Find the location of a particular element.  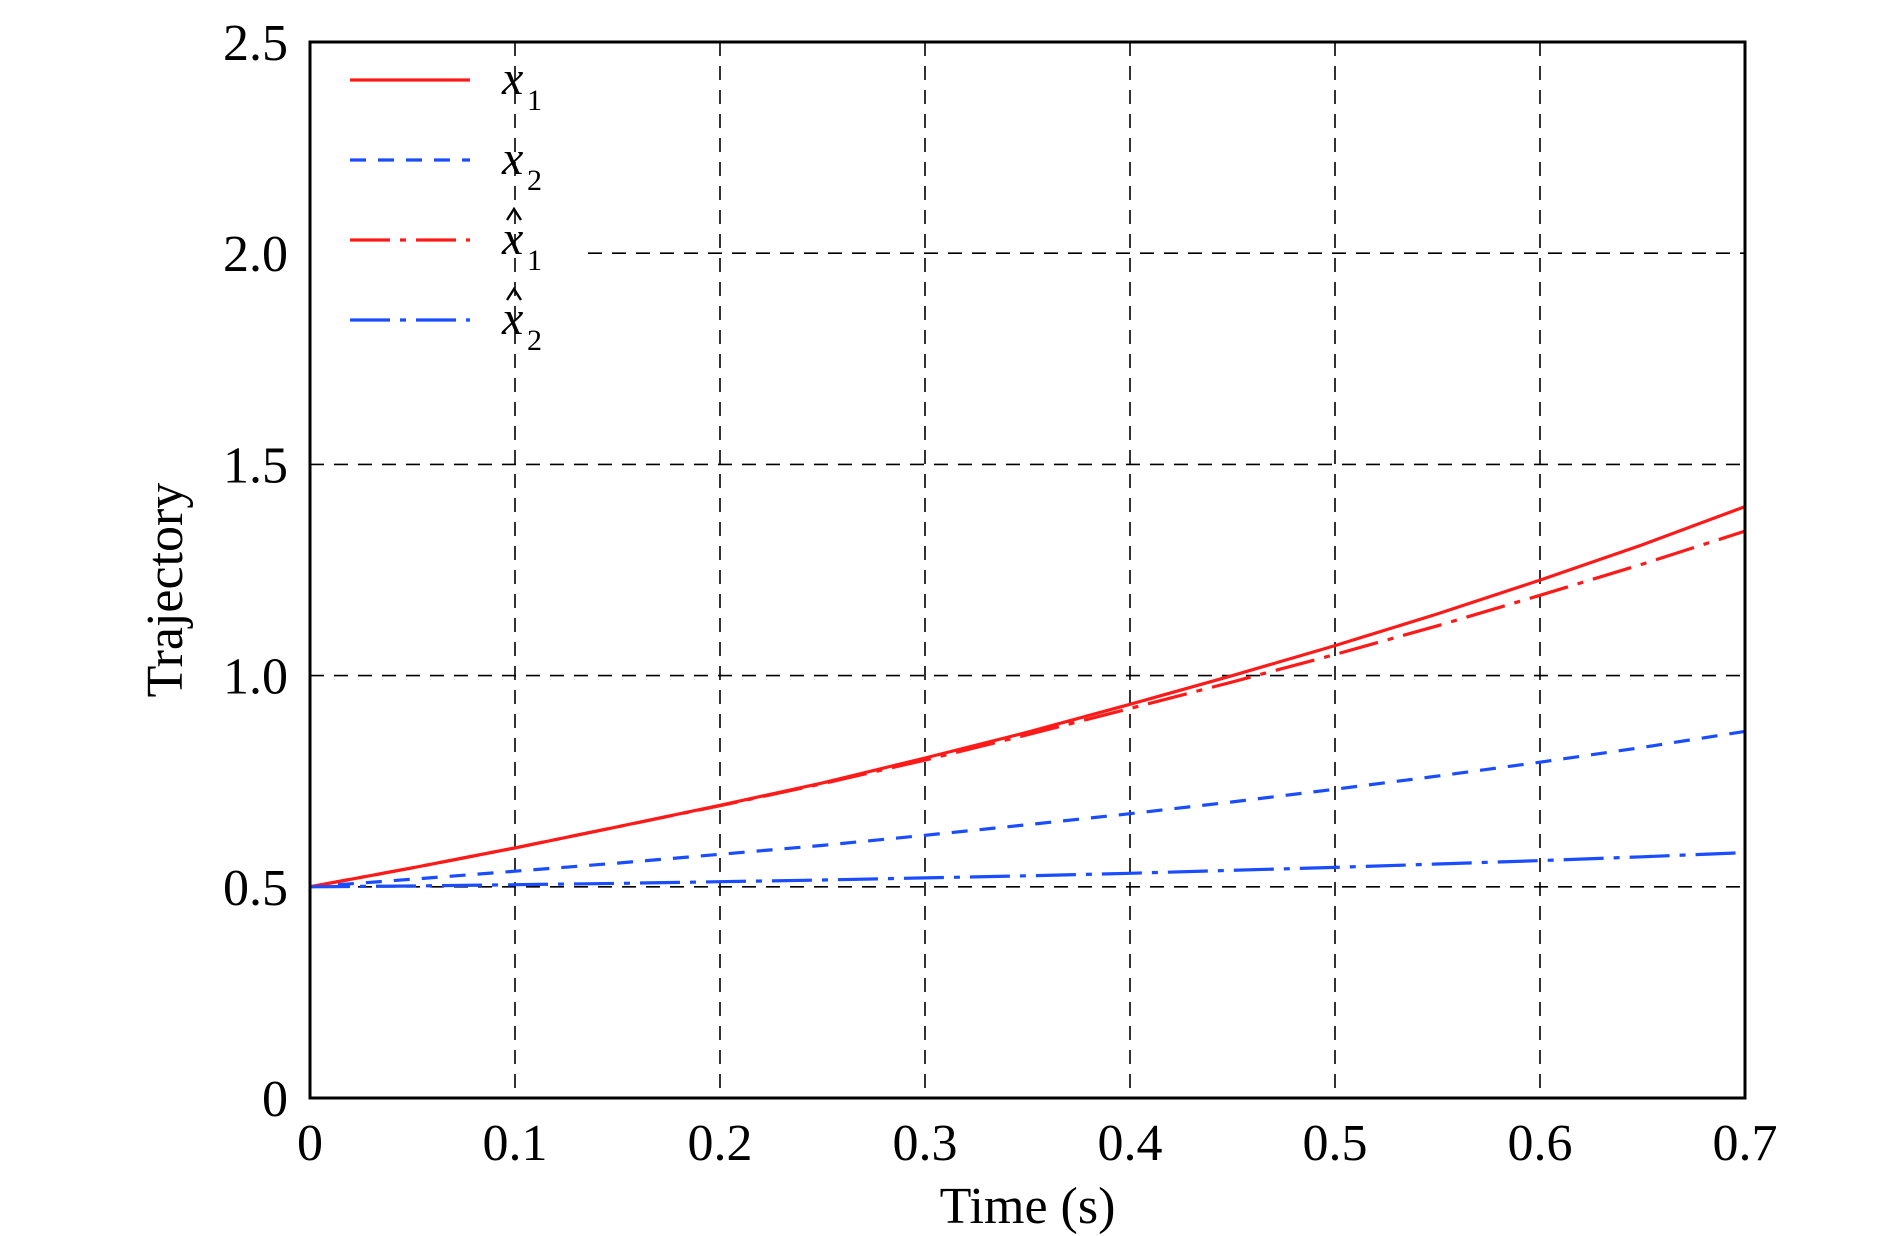

x-tick-label: 0 is located at coordinates (310, 1143).